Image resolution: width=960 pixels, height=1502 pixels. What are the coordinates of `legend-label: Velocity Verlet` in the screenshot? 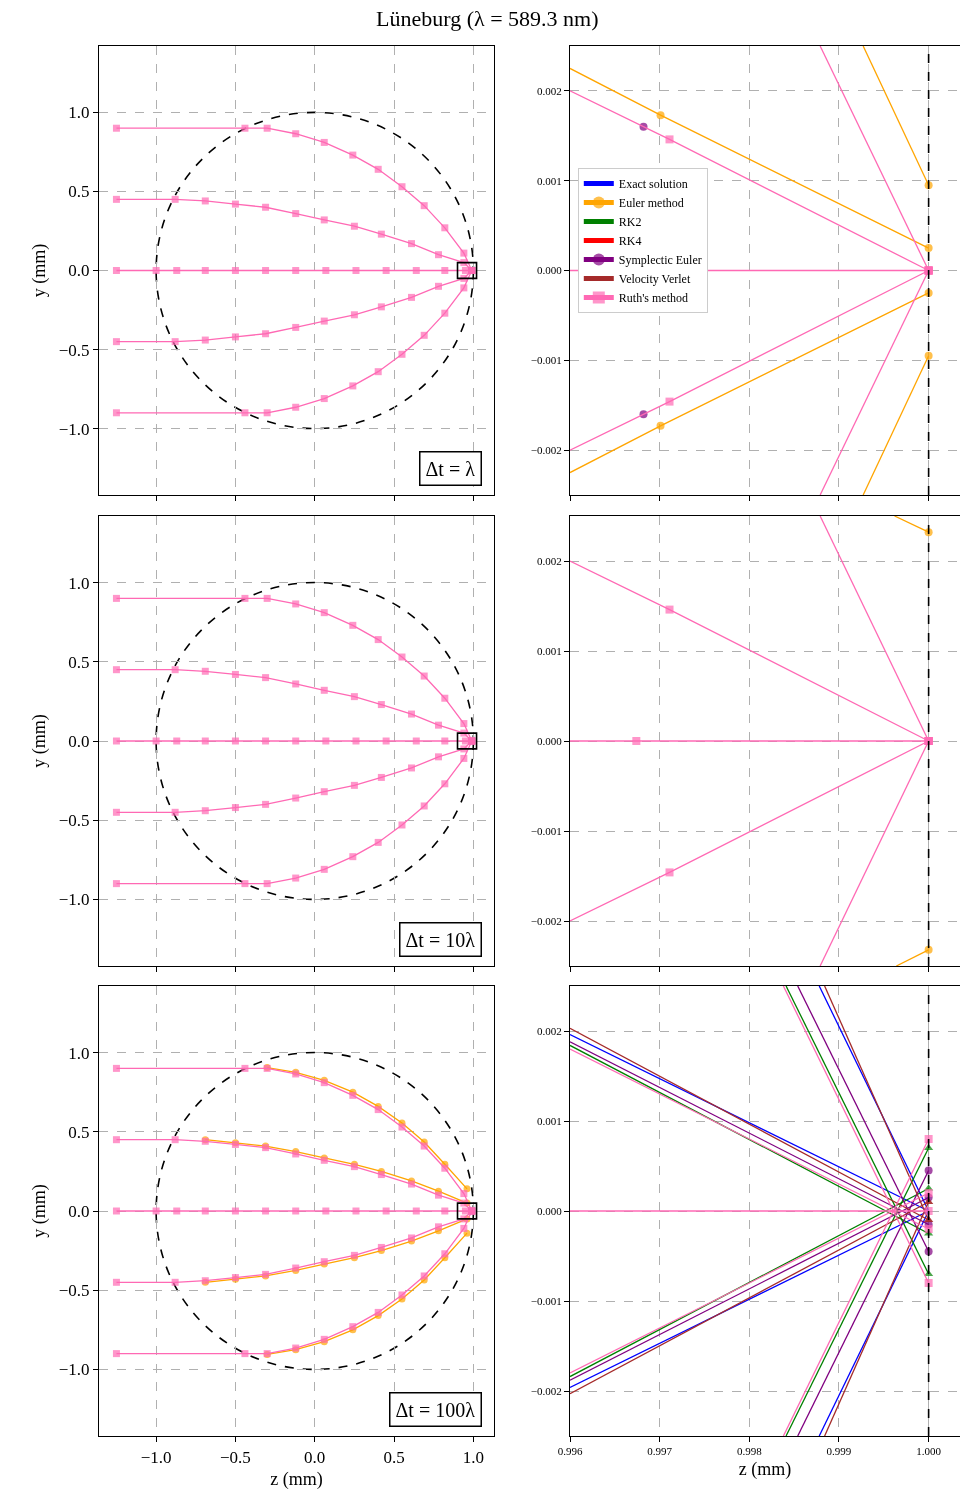 It's located at (654, 279).